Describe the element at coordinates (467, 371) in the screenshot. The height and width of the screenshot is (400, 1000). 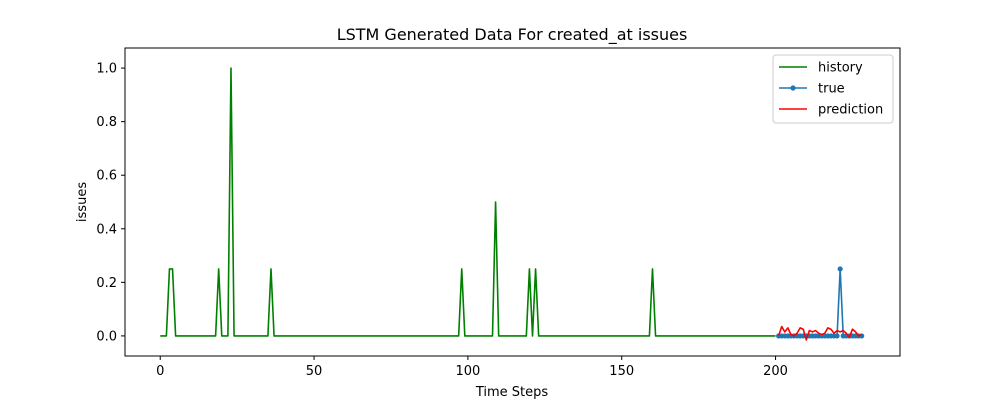
I see `x-tick-label: 100` at that location.